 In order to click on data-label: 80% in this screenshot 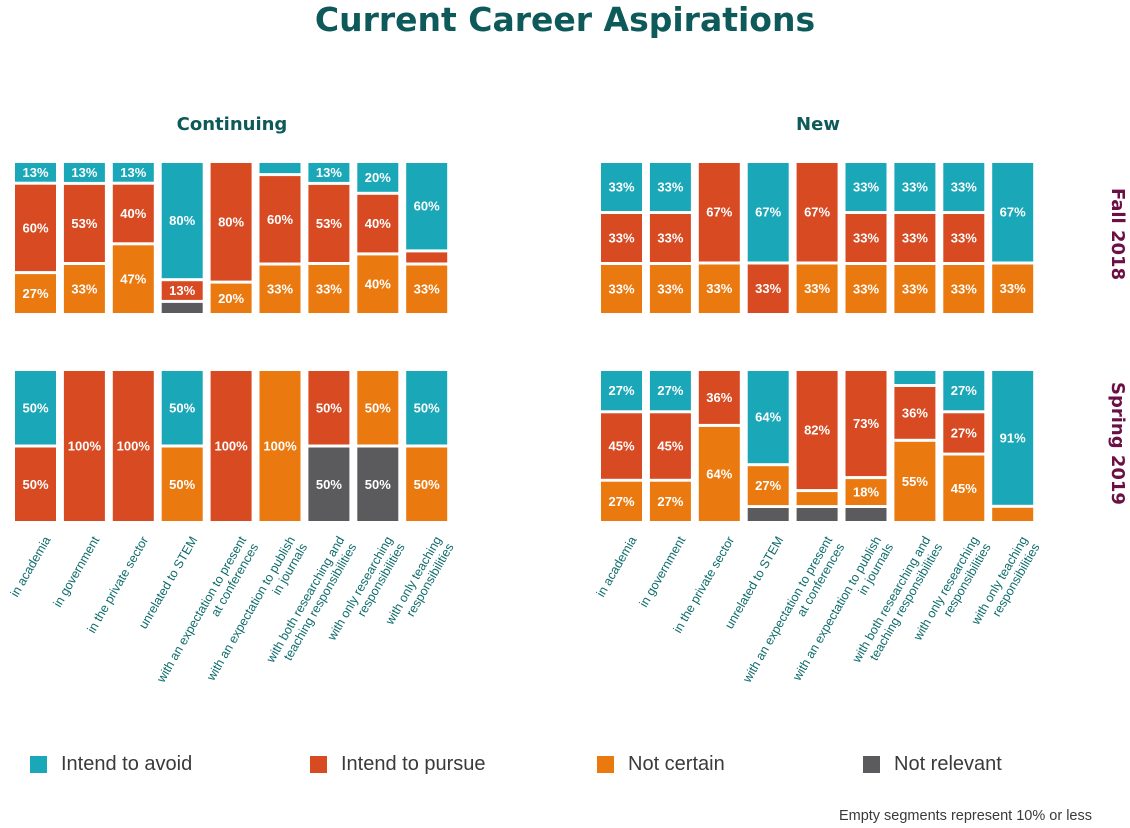, I will do `click(231, 221)`.